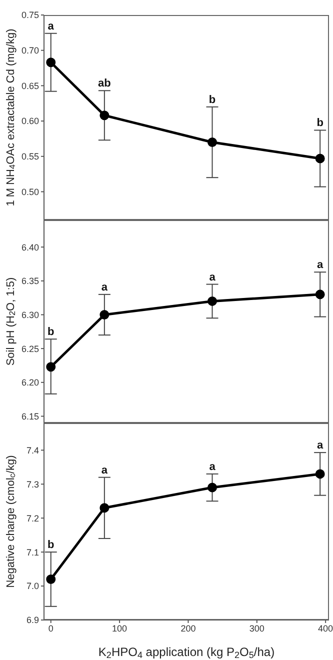 This screenshot has width=333, height=660. I want to click on y-tick-label: 0.60, so click(30, 121).